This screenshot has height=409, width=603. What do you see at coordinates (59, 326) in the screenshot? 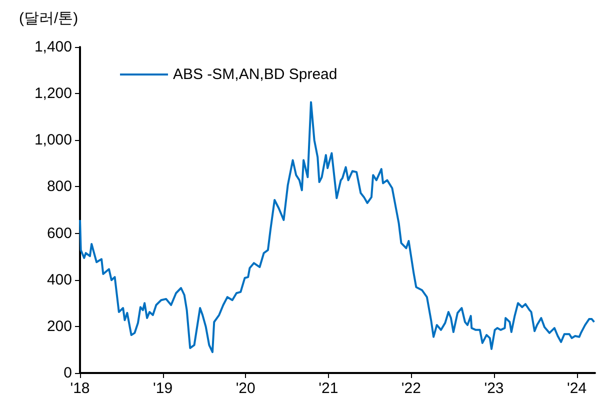
I see `y-tick-label: 200` at bounding box center [59, 326].